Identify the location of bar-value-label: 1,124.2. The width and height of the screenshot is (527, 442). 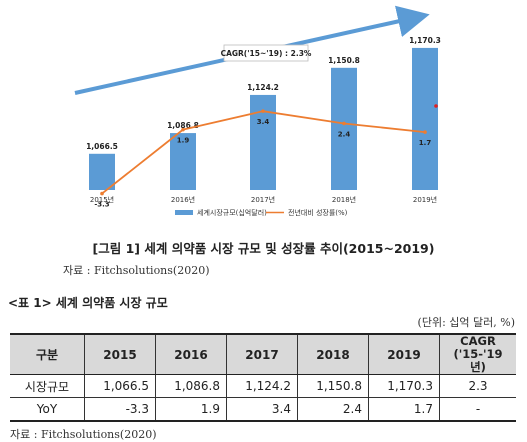
(263, 87).